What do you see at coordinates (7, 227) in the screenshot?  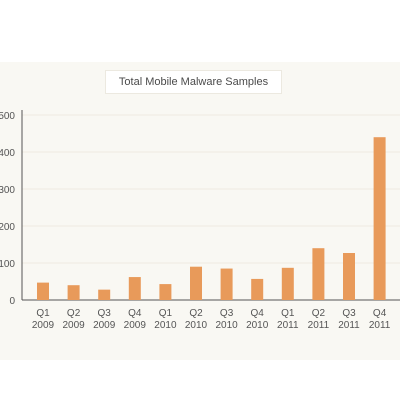 I see `y-tick-label: 200` at bounding box center [7, 227].